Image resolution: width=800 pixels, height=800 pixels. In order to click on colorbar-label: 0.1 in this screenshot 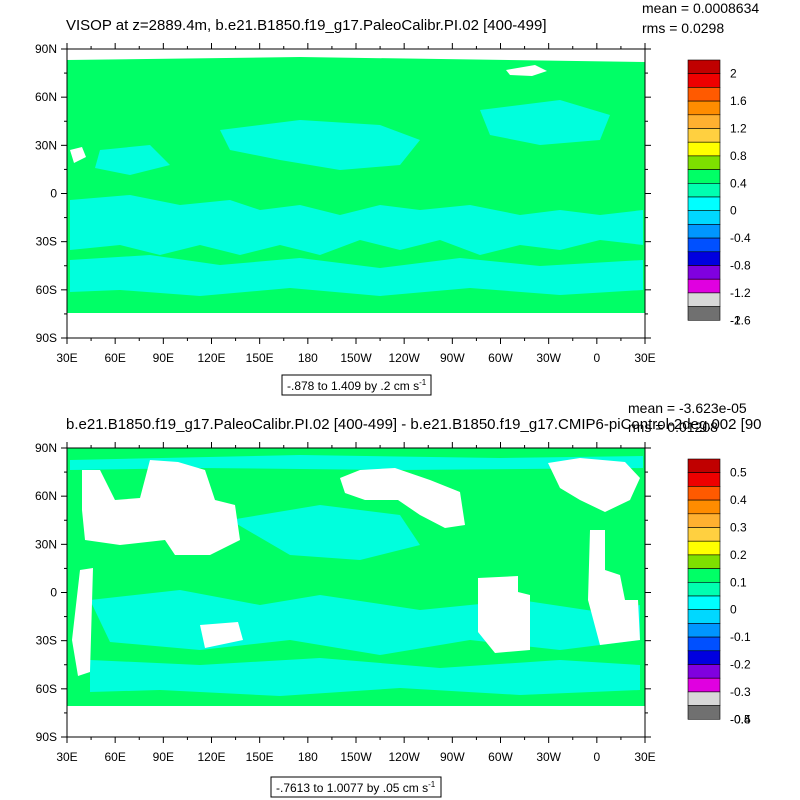, I will do `click(738, 582)`.